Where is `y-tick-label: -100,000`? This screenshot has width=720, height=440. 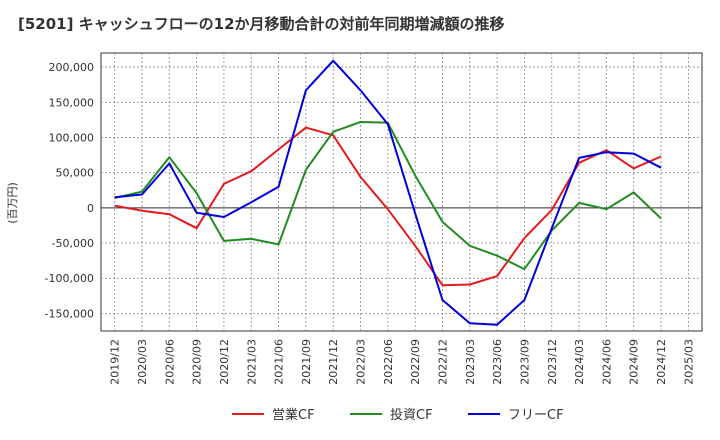 y-tick-label: -100,000 is located at coordinates (69, 278).